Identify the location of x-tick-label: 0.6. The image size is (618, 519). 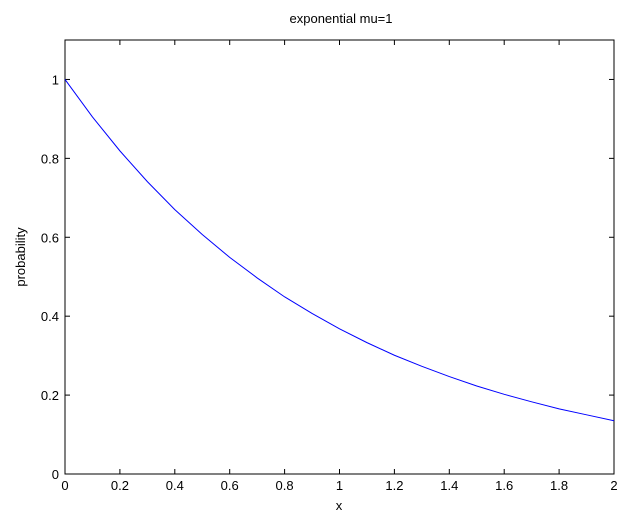
(230, 485).